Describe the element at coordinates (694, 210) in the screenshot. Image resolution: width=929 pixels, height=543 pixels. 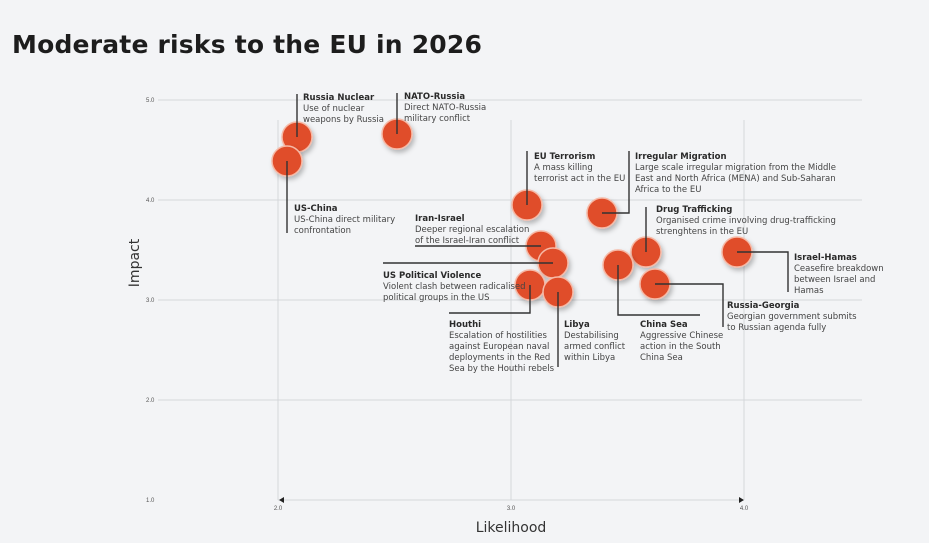
I see `label-title: Drug Trafficking` at that location.